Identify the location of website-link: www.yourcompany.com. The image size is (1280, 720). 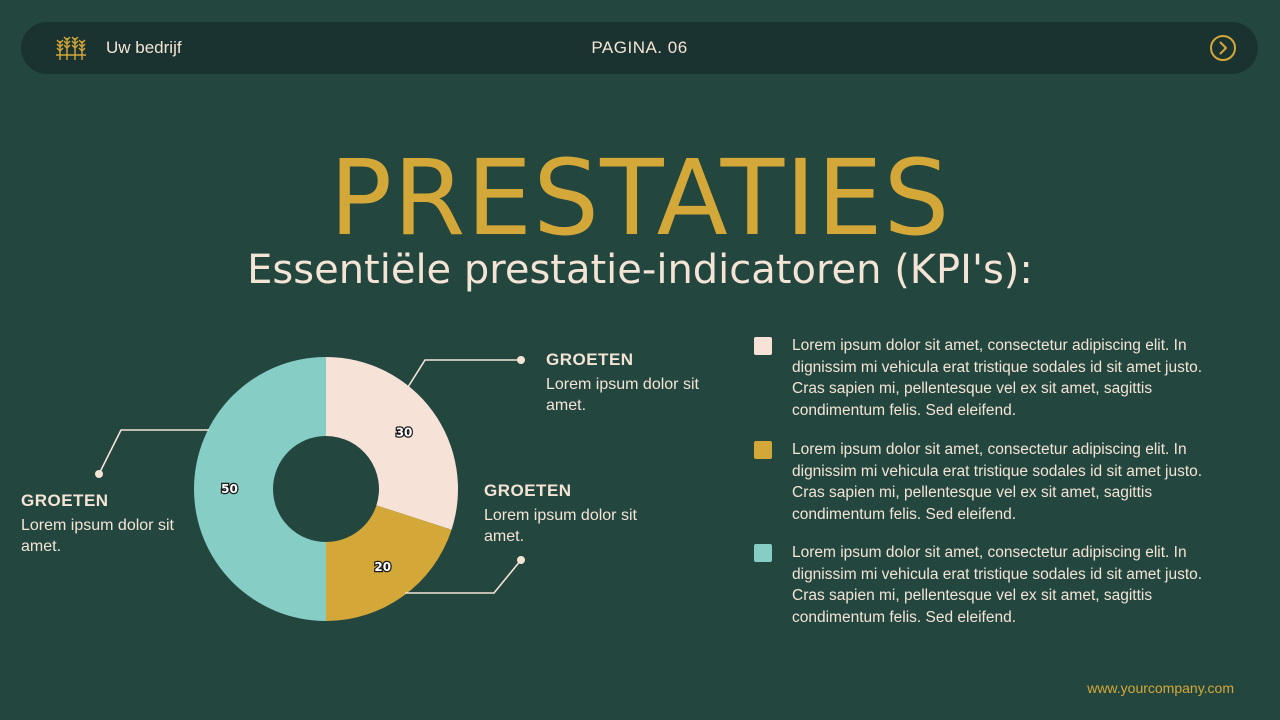
(1160, 688).